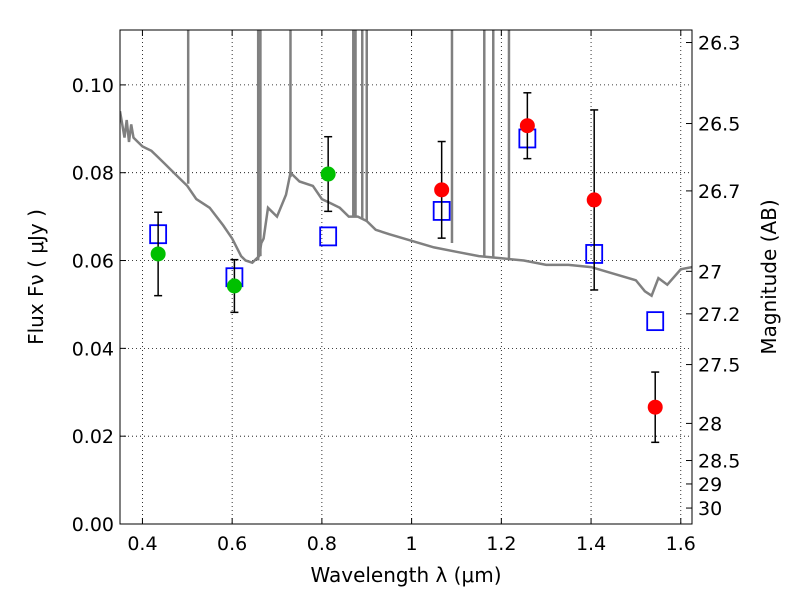 Image resolution: width=800 pixels, height=600 pixels. Describe the element at coordinates (710, 424) in the screenshot. I see `y2-tick-label: 28` at that location.